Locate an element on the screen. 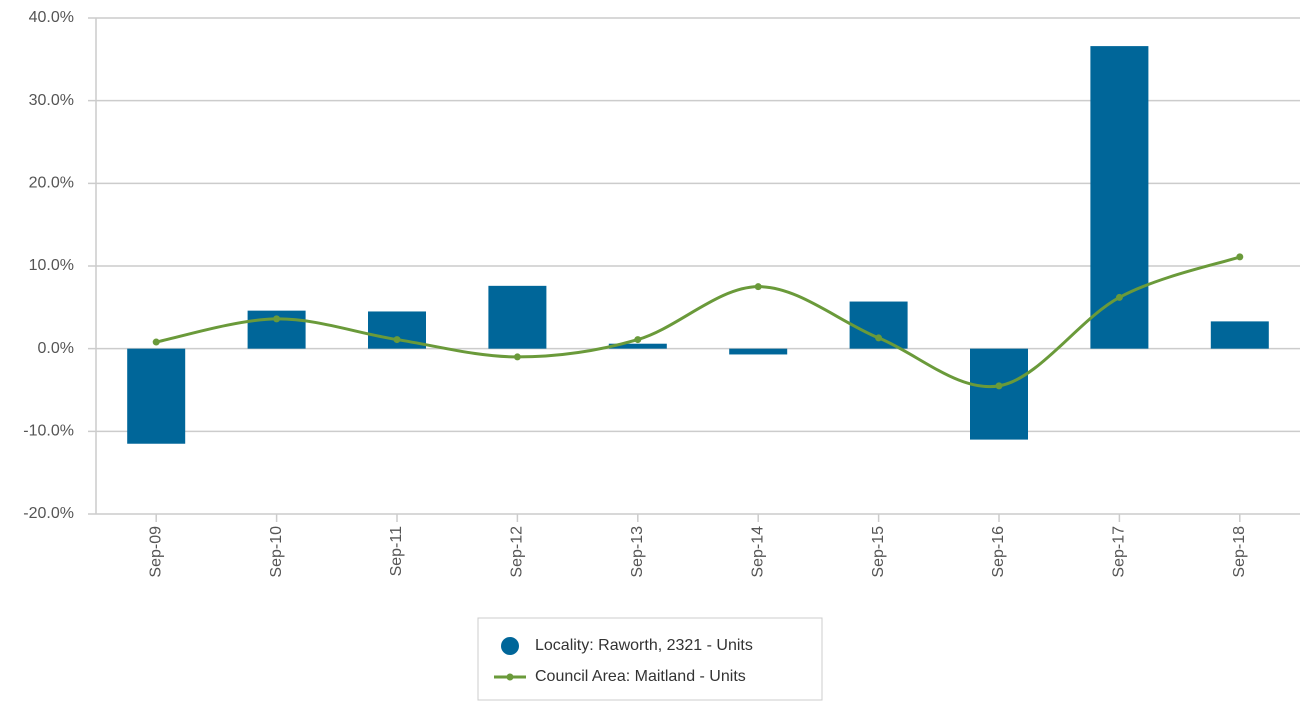  x-tick-label: Sep-10 is located at coordinates (276, 552).